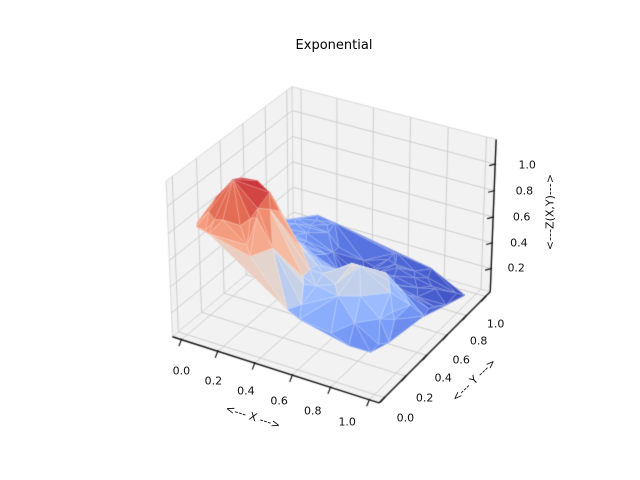 This screenshot has height=480, width=640. What do you see at coordinates (443, 378) in the screenshot?
I see `y-tick-label-2: 0.4` at bounding box center [443, 378].